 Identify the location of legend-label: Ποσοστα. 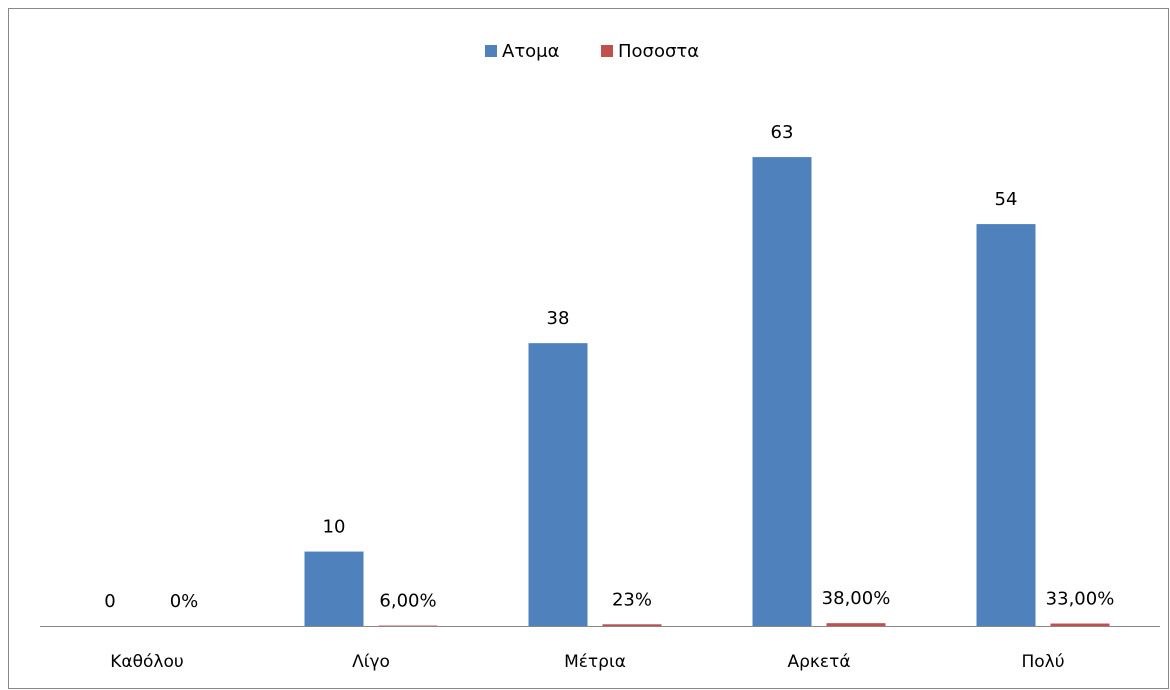
(658, 51).